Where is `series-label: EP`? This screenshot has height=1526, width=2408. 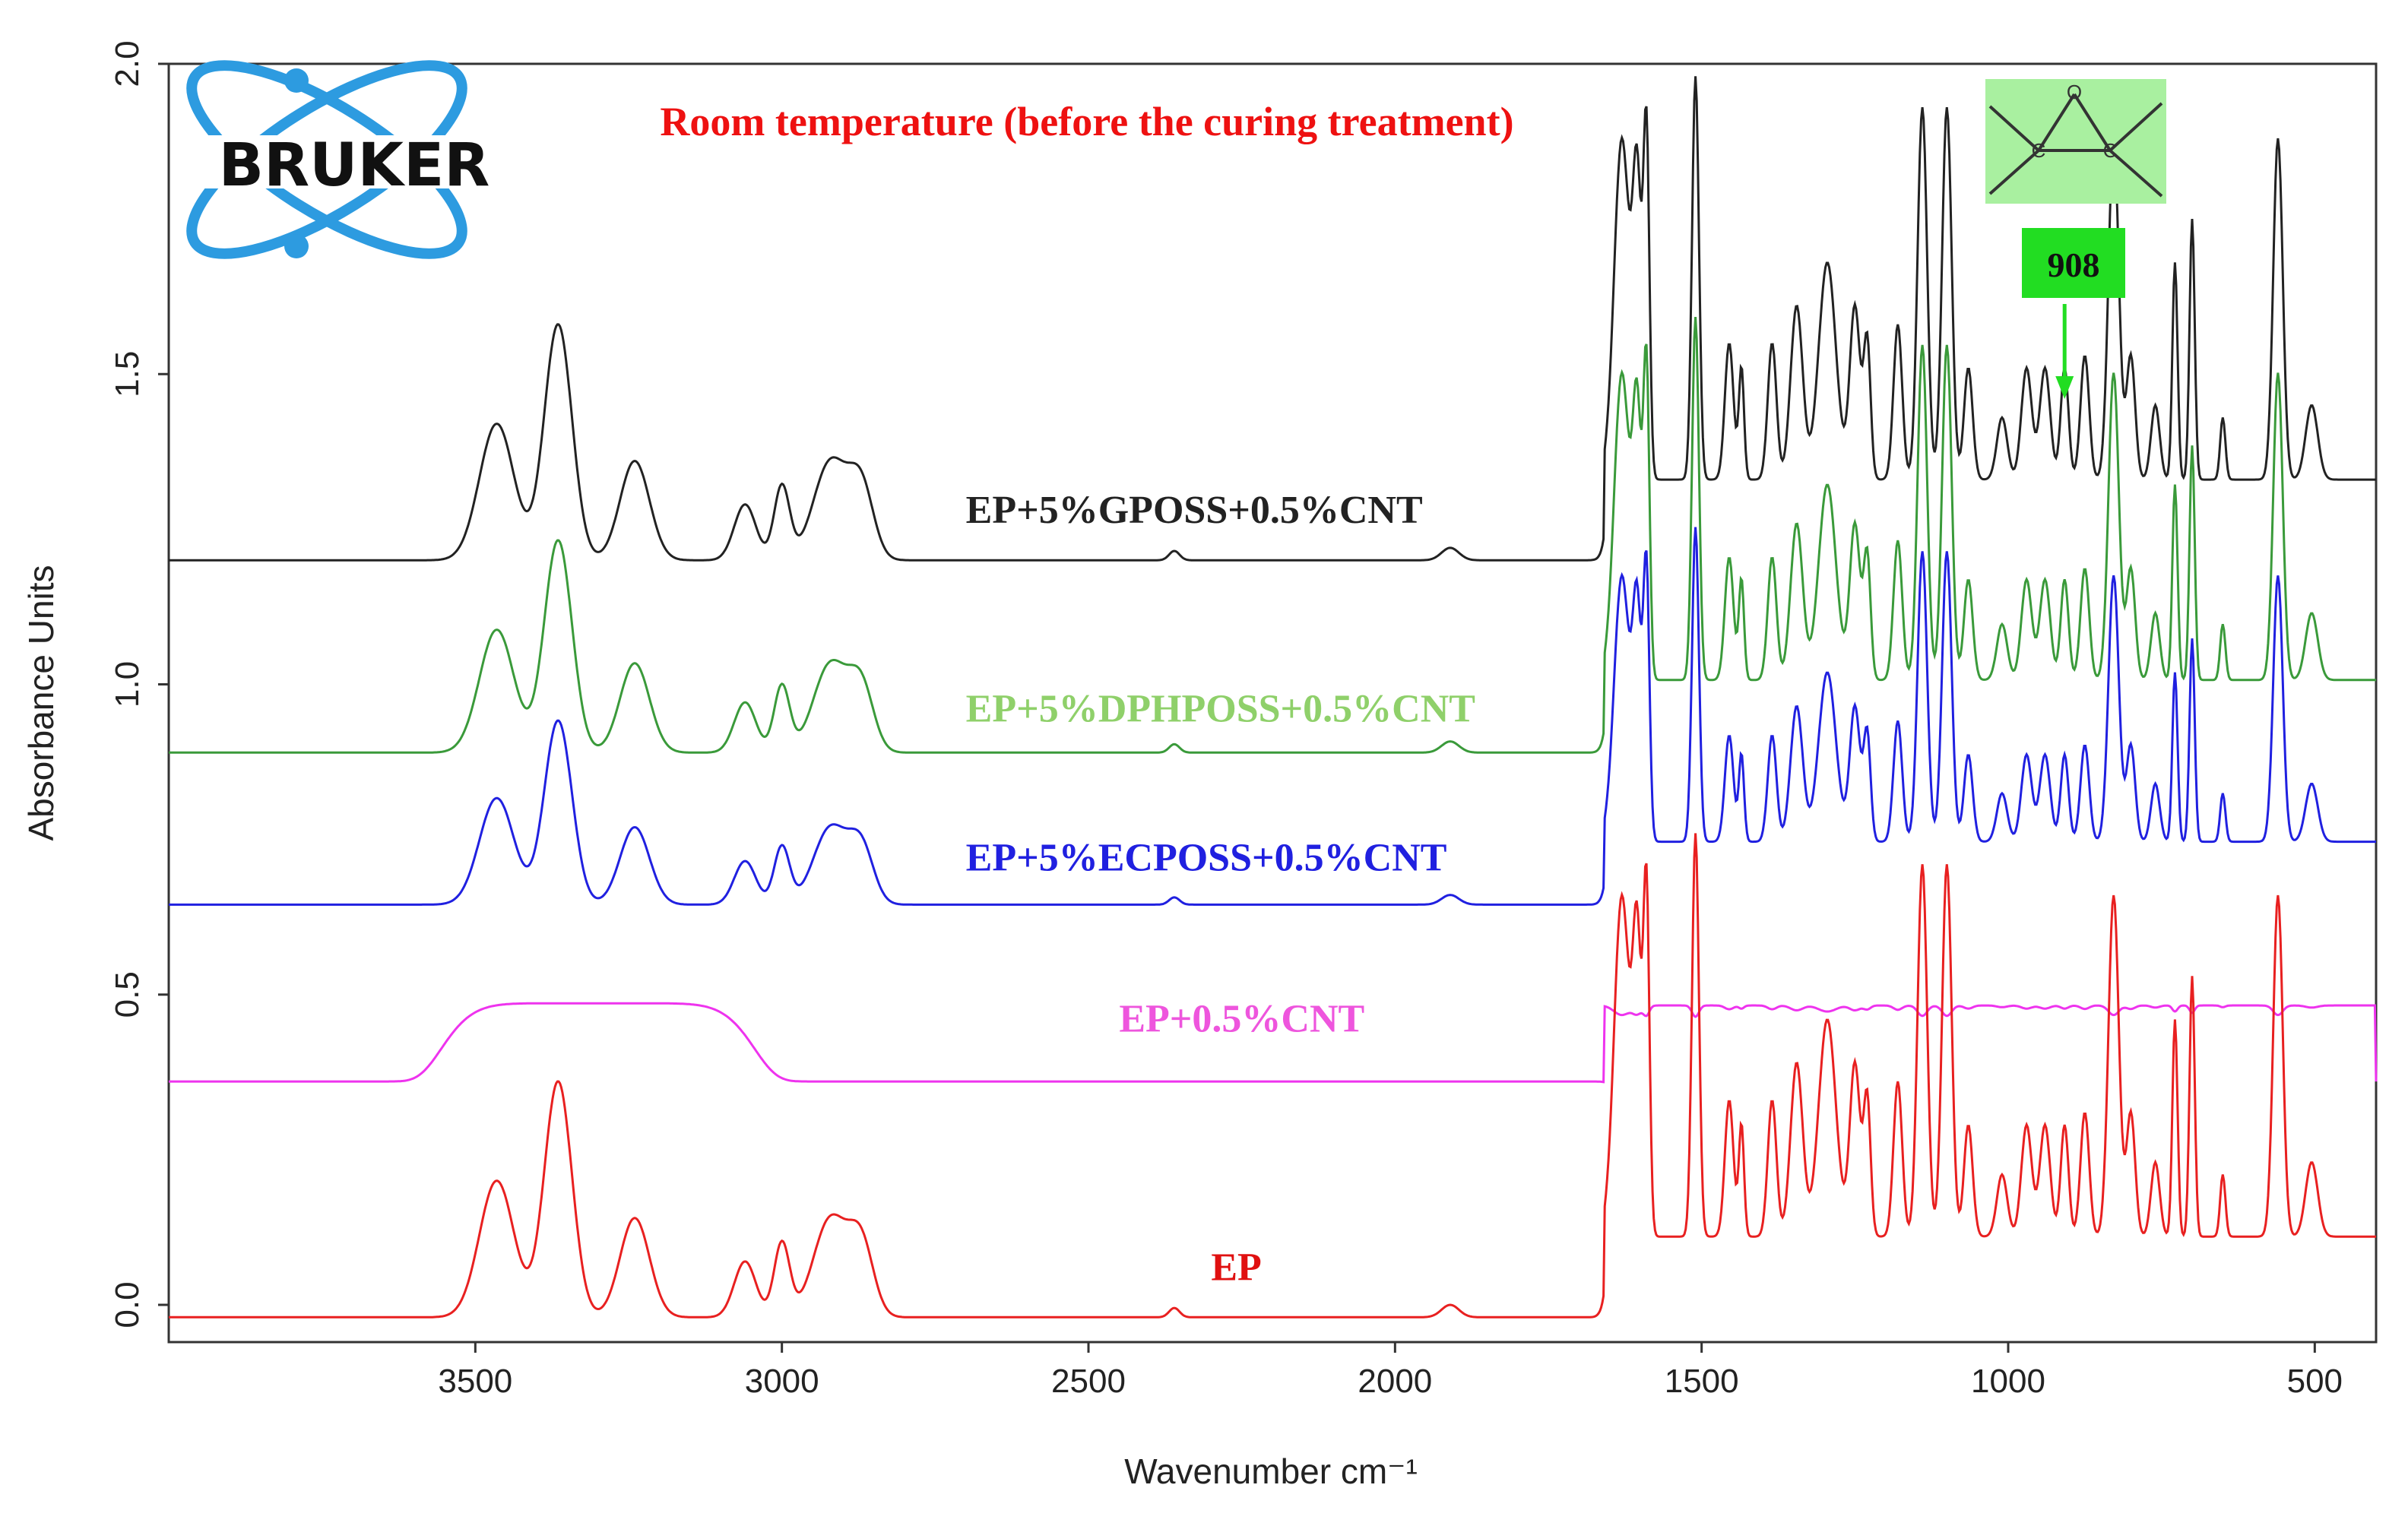
series-label: EP is located at coordinates (1236, 1267).